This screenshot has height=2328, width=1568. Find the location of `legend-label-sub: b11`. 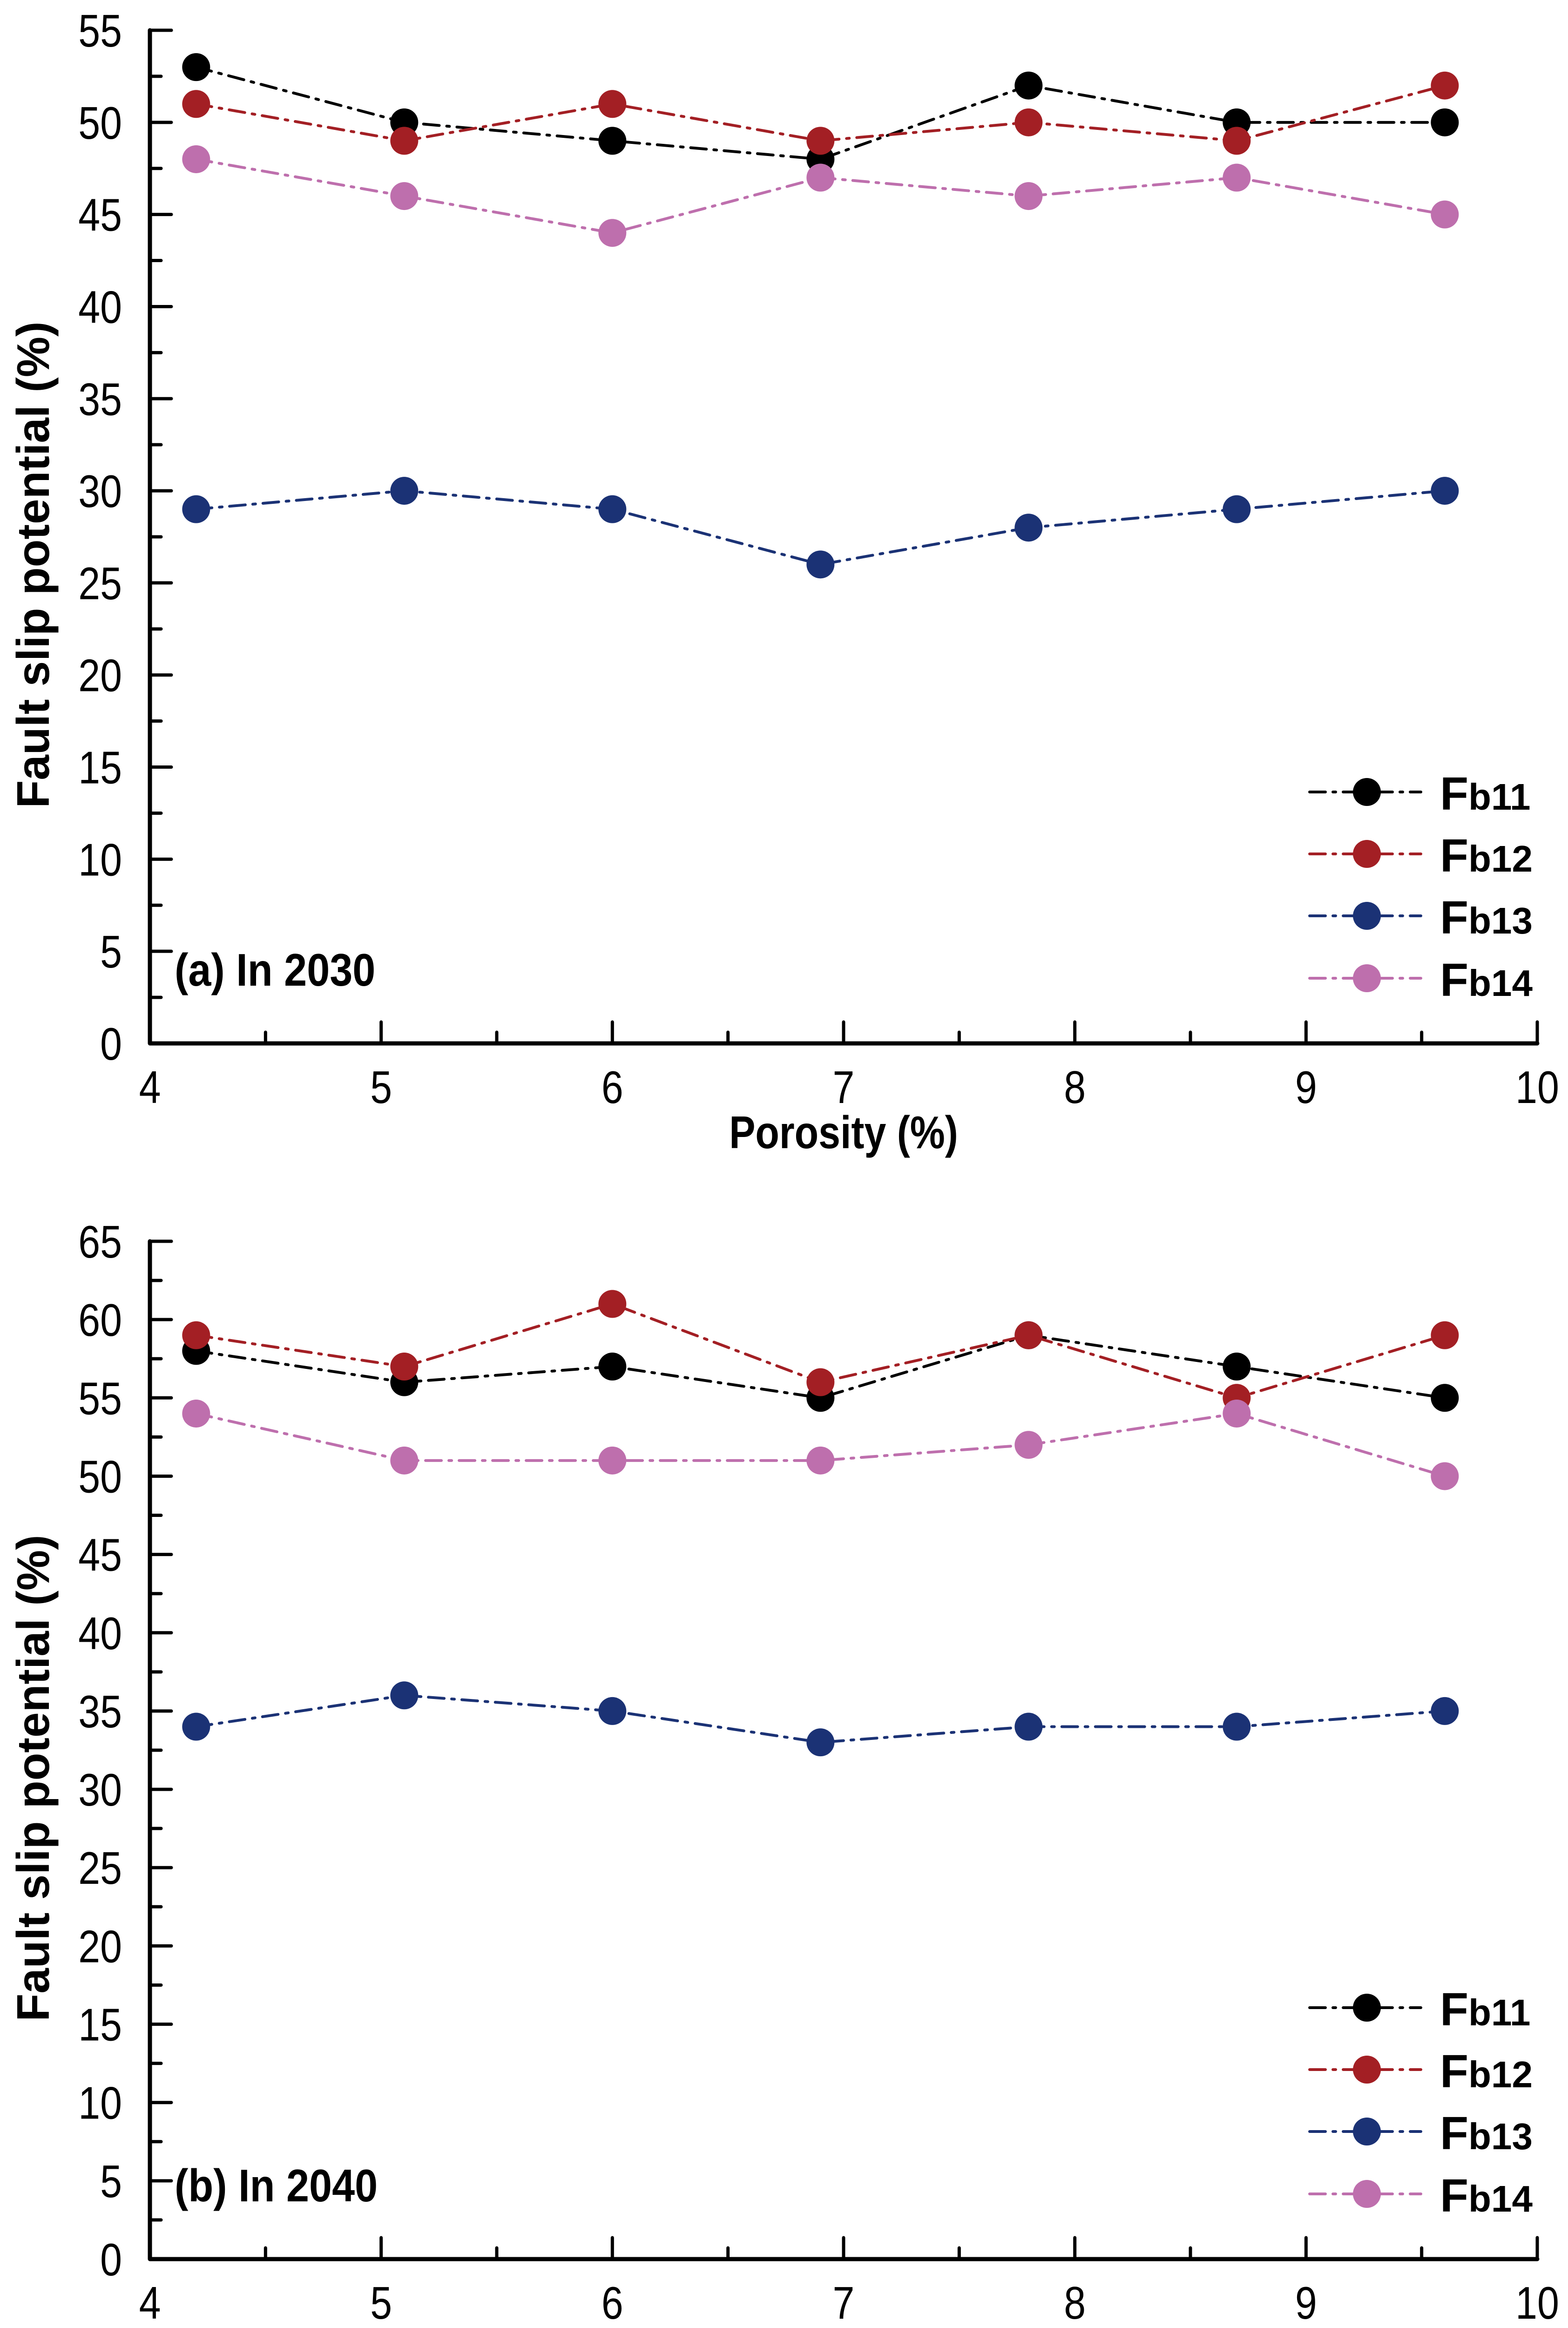

legend-label-sub: b11 is located at coordinates (1499, 2012).